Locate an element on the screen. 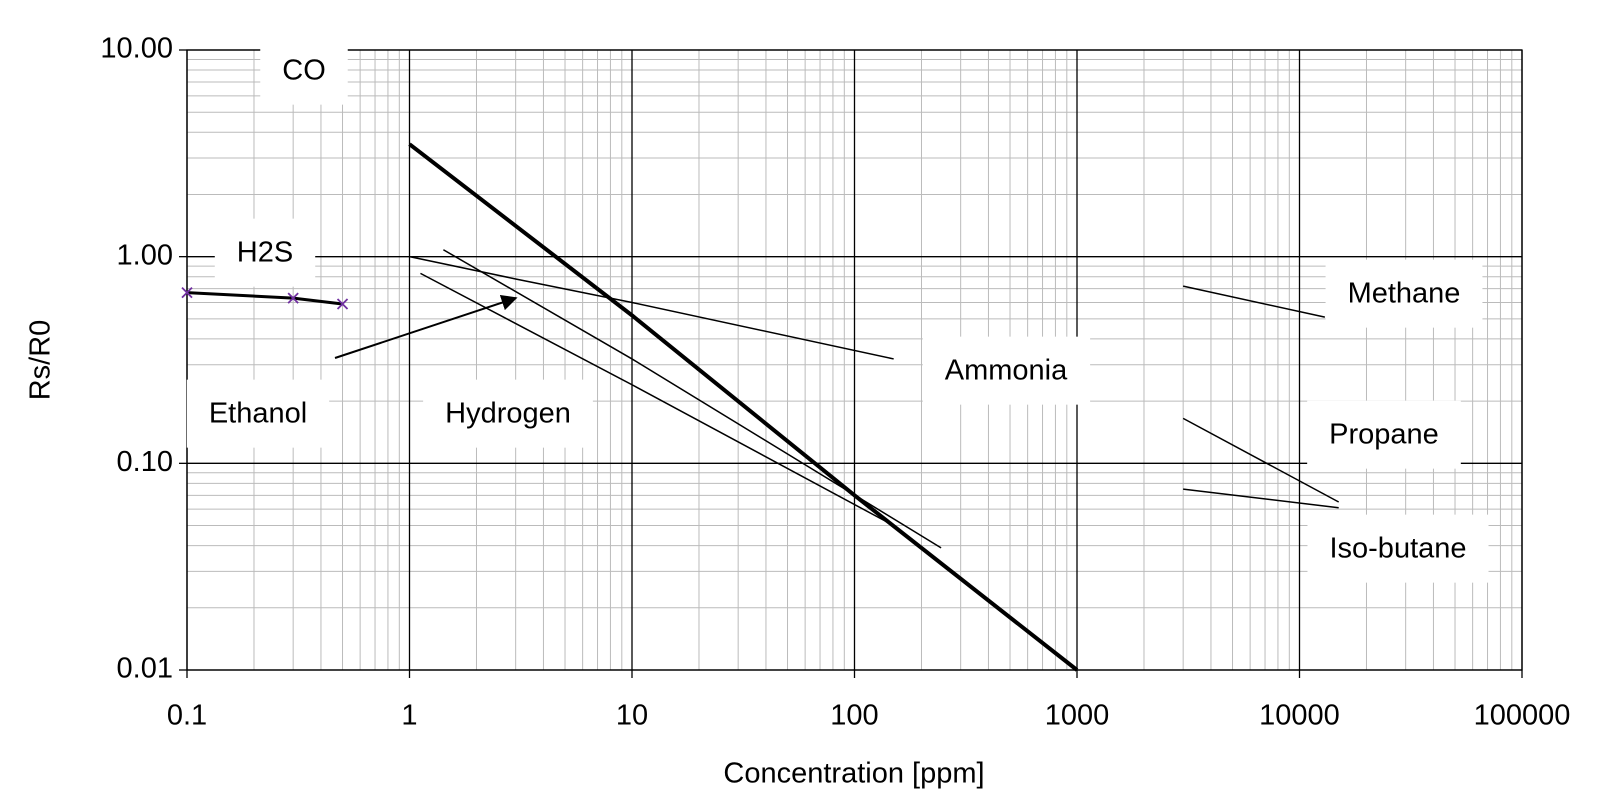 The image size is (1600, 800). series-label: CO is located at coordinates (304, 71).